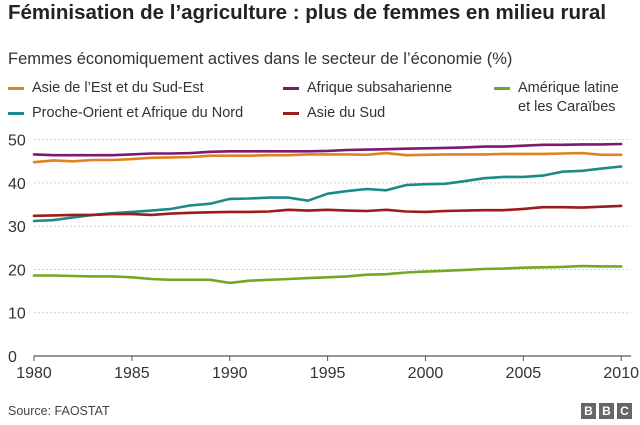  I want to click on bbc-logo-letter-2: B, so click(606, 411).